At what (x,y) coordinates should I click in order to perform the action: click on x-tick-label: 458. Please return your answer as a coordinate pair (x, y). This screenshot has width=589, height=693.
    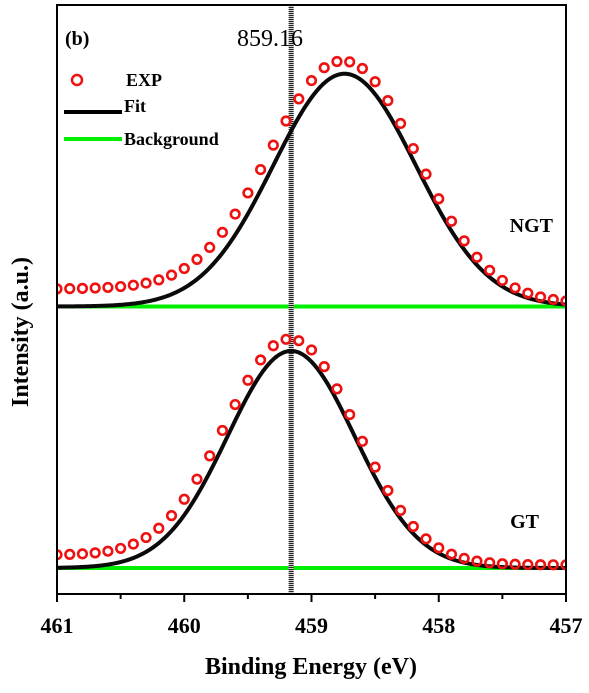
    Looking at the image, I should click on (438, 625).